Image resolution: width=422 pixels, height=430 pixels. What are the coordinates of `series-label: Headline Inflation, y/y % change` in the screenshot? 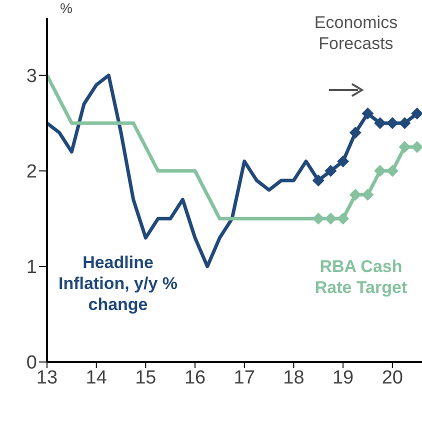 It's located at (118, 283).